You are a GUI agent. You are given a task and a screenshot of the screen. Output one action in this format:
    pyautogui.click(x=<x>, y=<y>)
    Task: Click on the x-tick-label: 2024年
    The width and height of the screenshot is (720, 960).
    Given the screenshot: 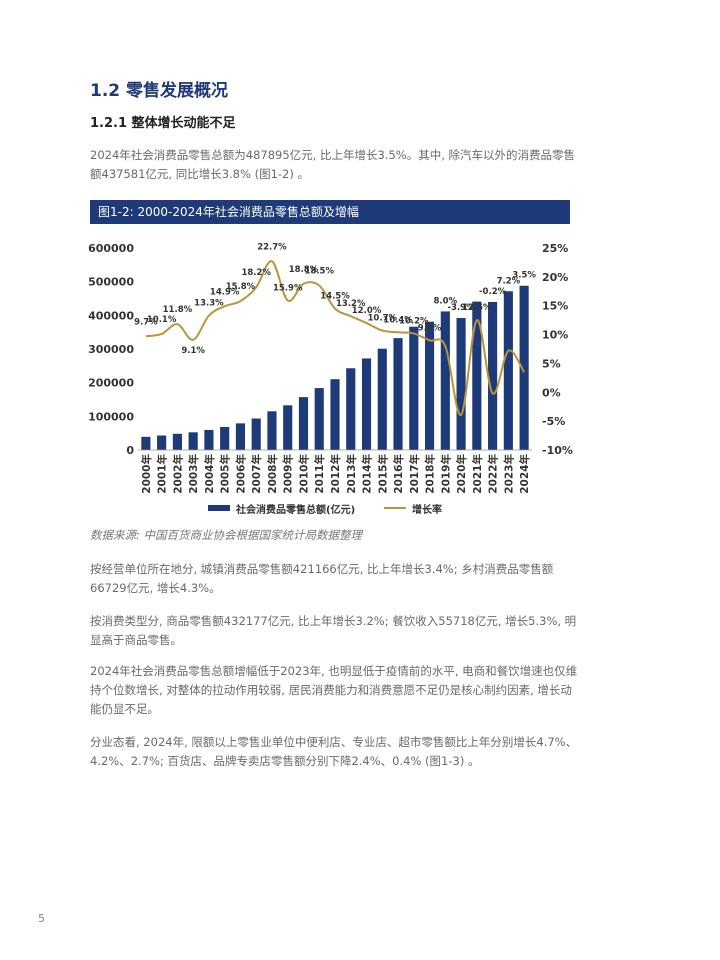 What is the action you would take?
    pyautogui.click(x=524, y=474)
    